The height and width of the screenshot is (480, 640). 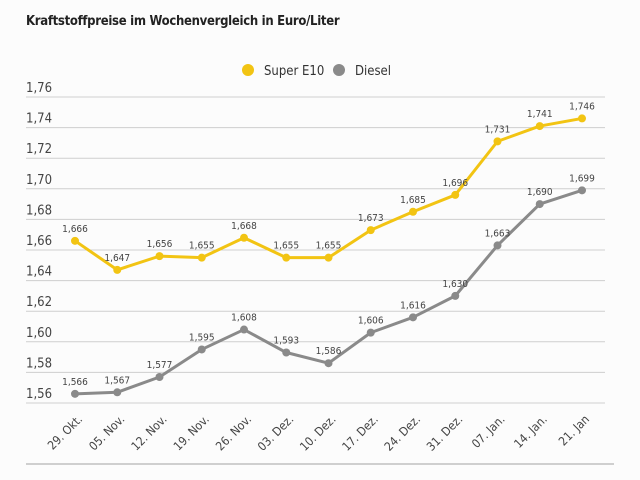 I want to click on data-label-diesel: 1,566, so click(x=75, y=382).